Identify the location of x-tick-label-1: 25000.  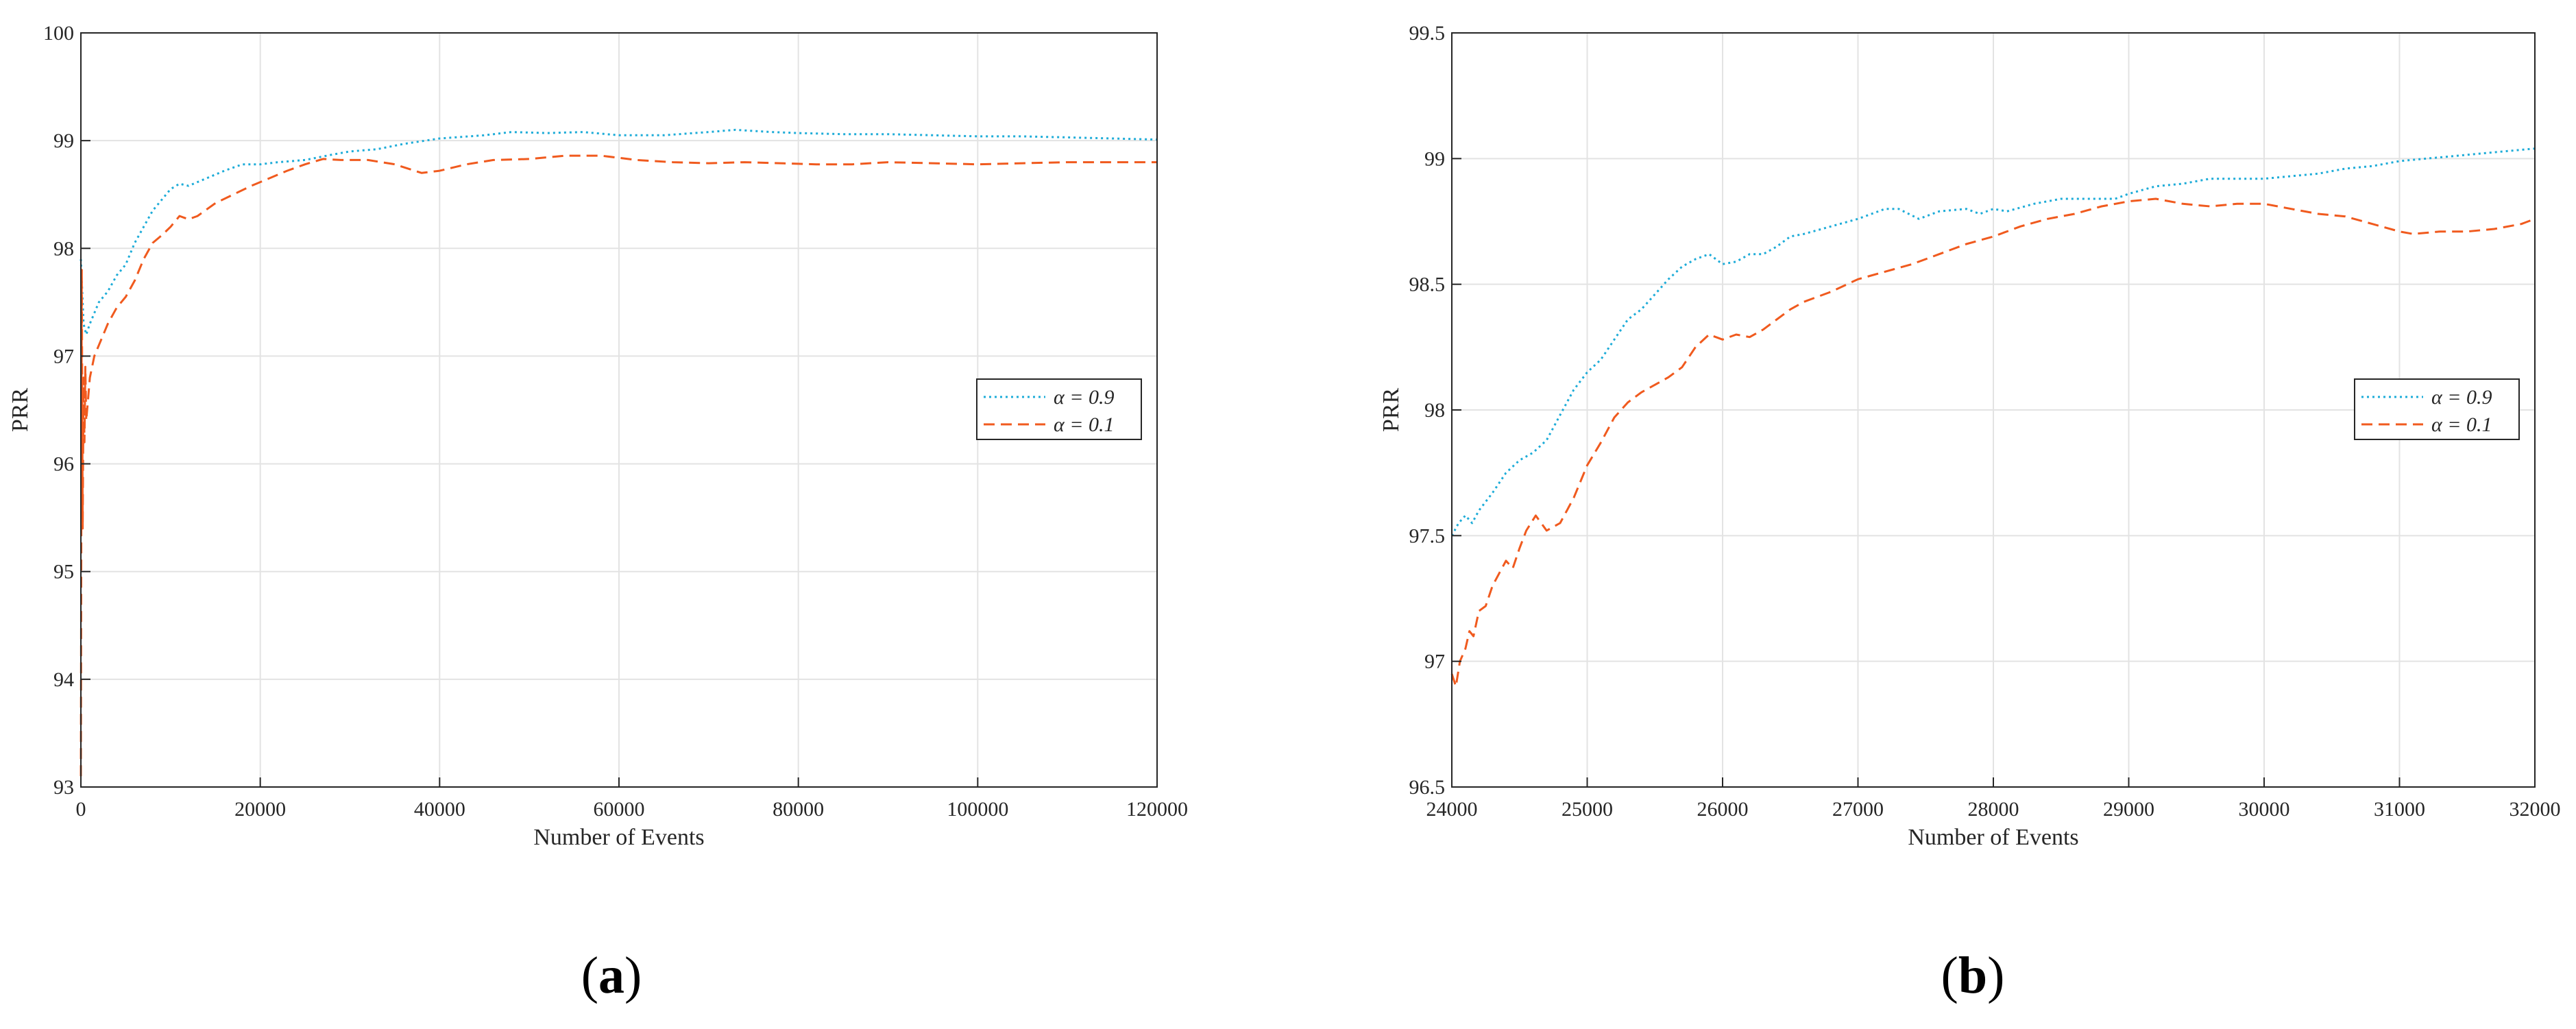
(1587, 809).